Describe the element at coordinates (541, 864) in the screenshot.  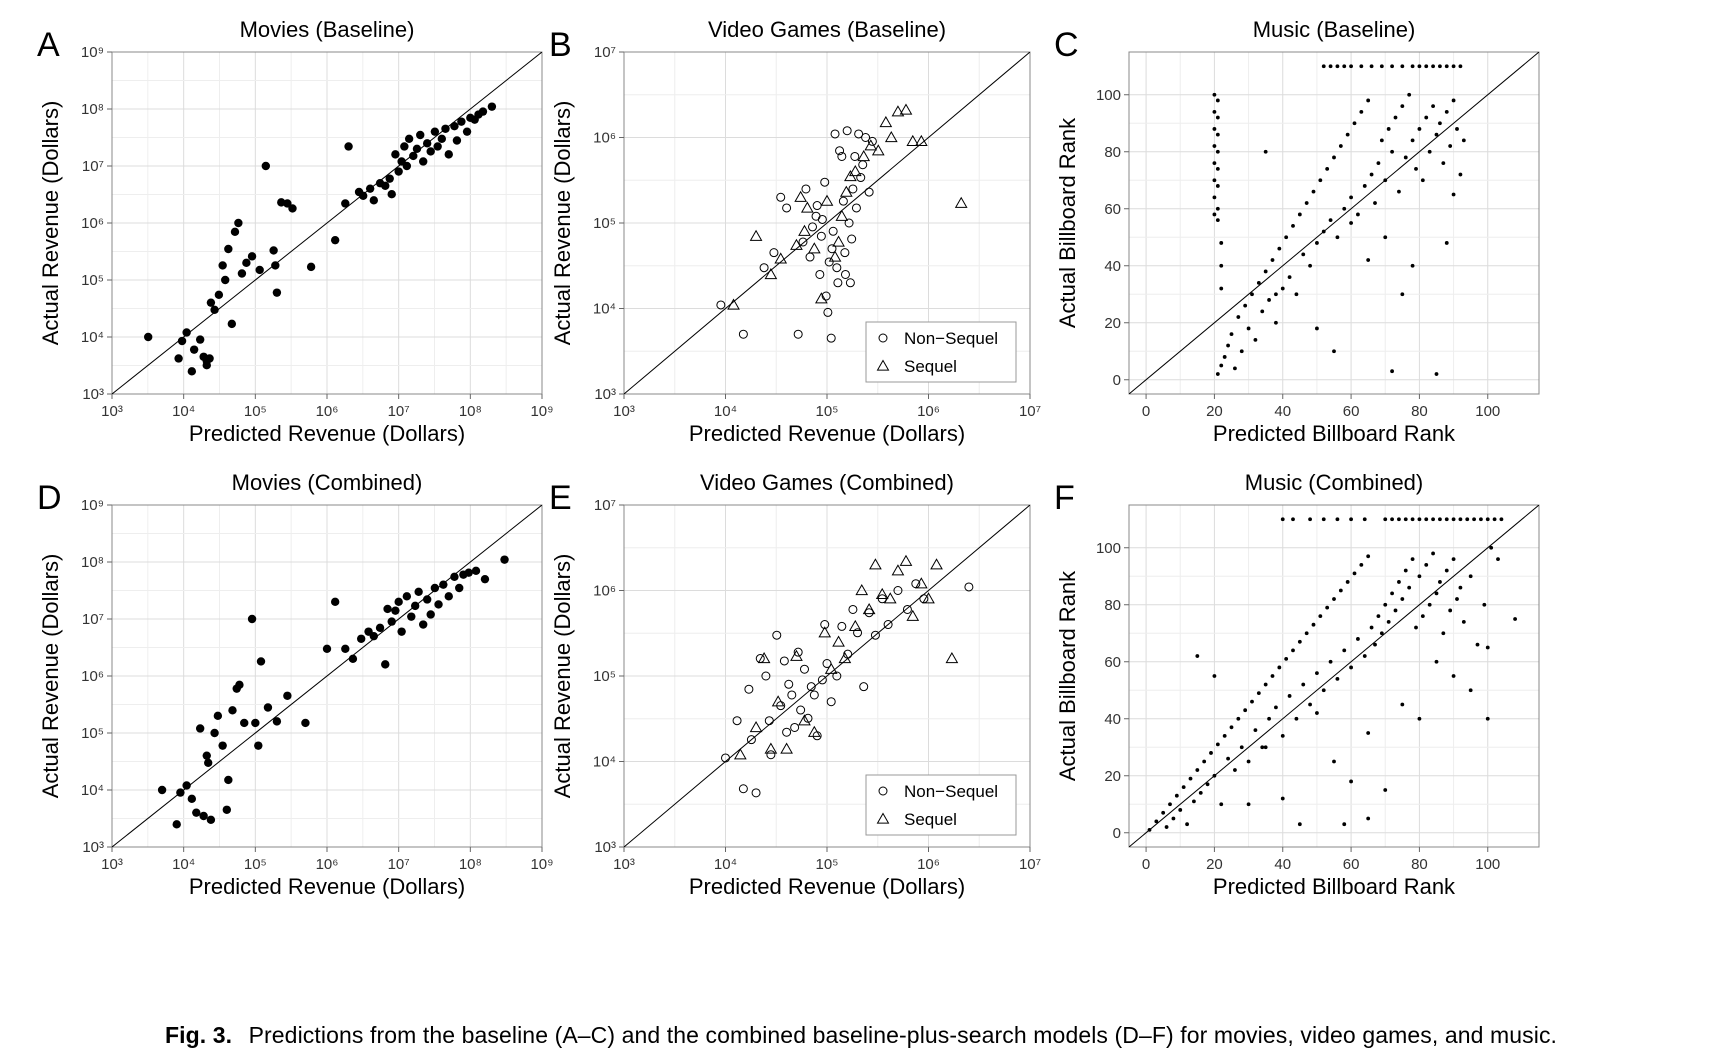
I see `x-tick-label: 10⁹` at that location.